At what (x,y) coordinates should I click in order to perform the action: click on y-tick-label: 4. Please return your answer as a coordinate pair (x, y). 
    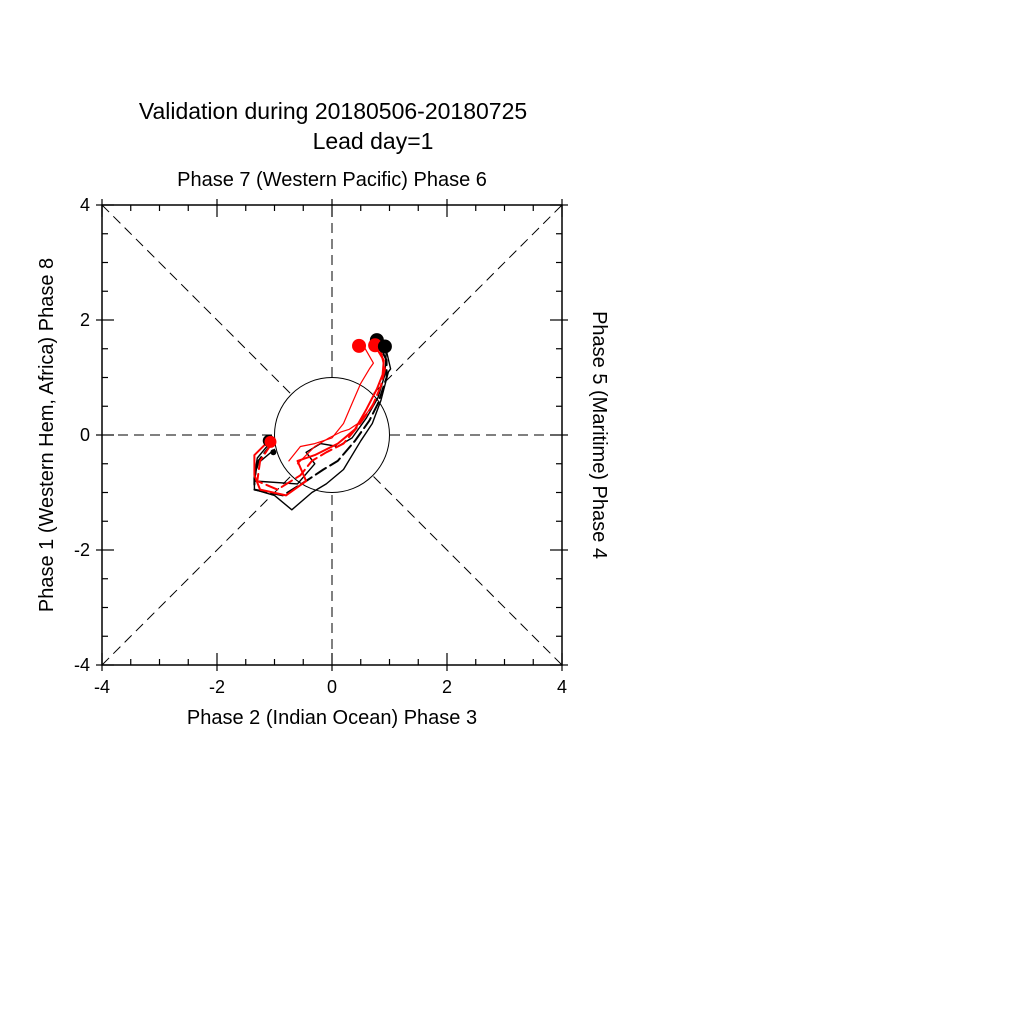
    Looking at the image, I should click on (85, 205).